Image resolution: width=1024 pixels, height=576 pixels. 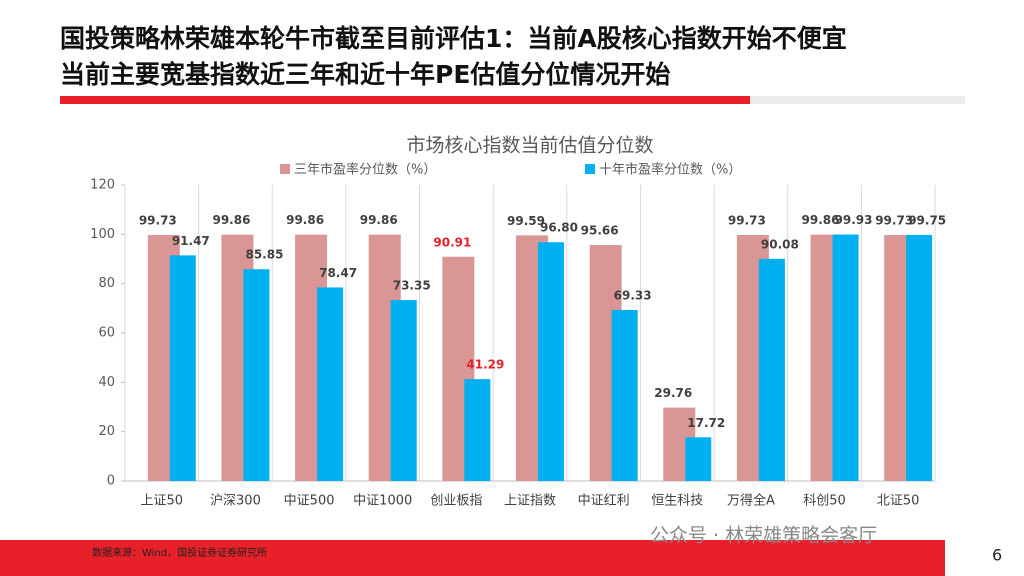 I want to click on value-label: 99.75, so click(x=927, y=220).